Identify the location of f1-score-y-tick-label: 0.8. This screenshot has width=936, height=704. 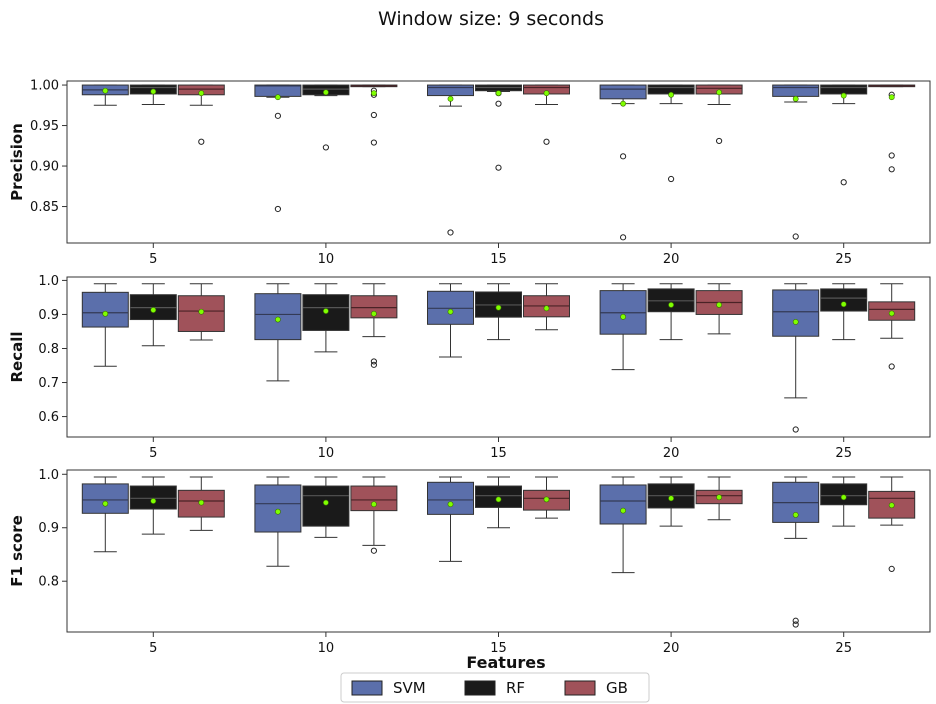
(48, 582).